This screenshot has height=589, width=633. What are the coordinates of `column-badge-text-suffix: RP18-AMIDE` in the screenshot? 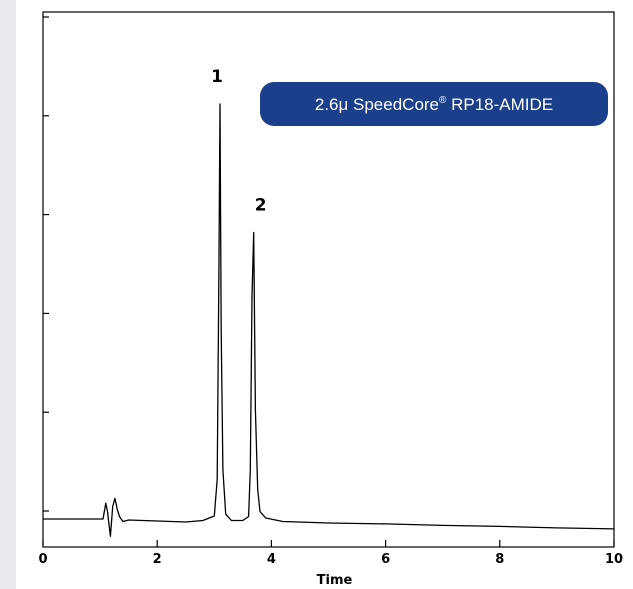 It's located at (499, 104).